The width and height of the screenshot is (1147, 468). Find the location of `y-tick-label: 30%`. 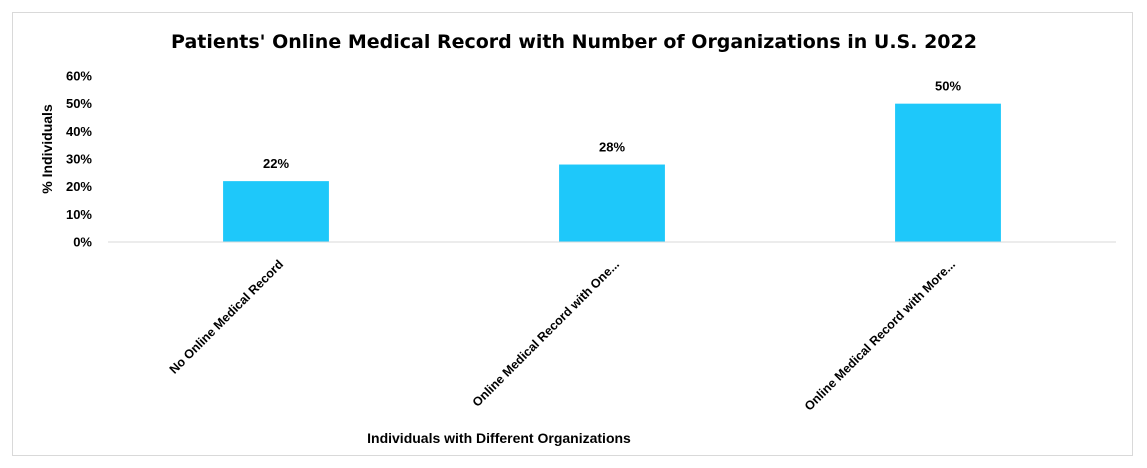

y-tick-label: 30% is located at coordinates (79, 159).